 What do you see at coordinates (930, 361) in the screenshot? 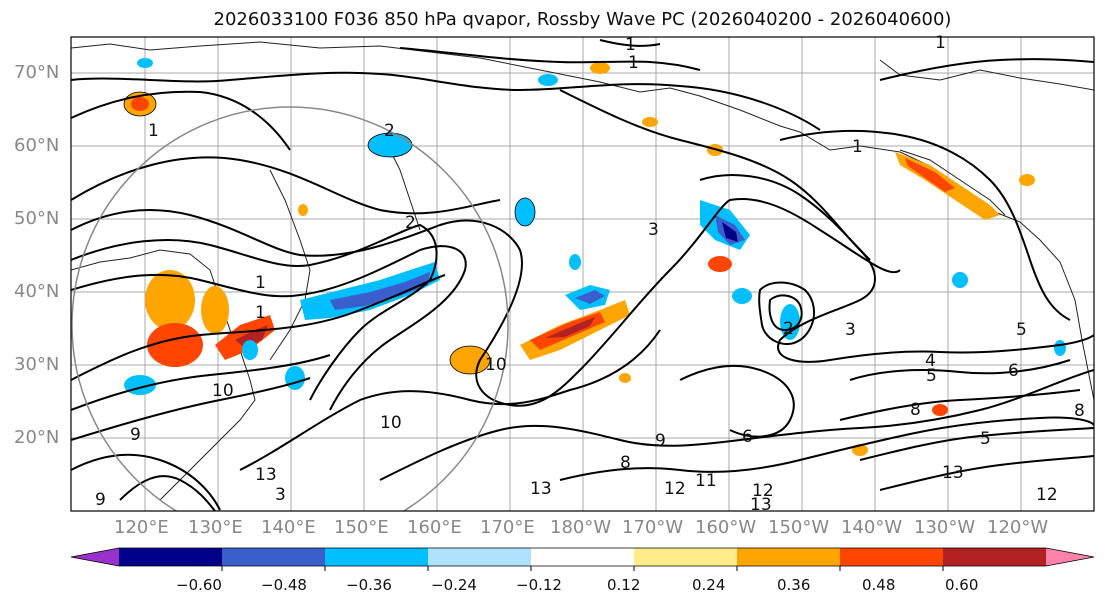
I see `contour-label: 4` at bounding box center [930, 361].